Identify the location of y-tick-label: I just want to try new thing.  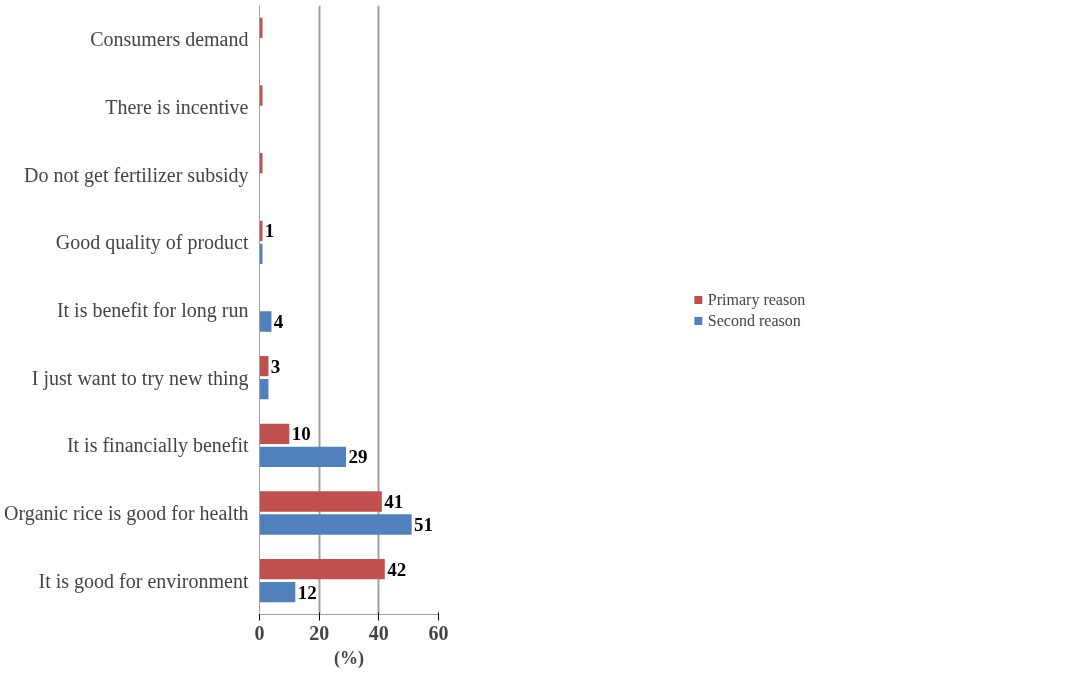
(140, 378).